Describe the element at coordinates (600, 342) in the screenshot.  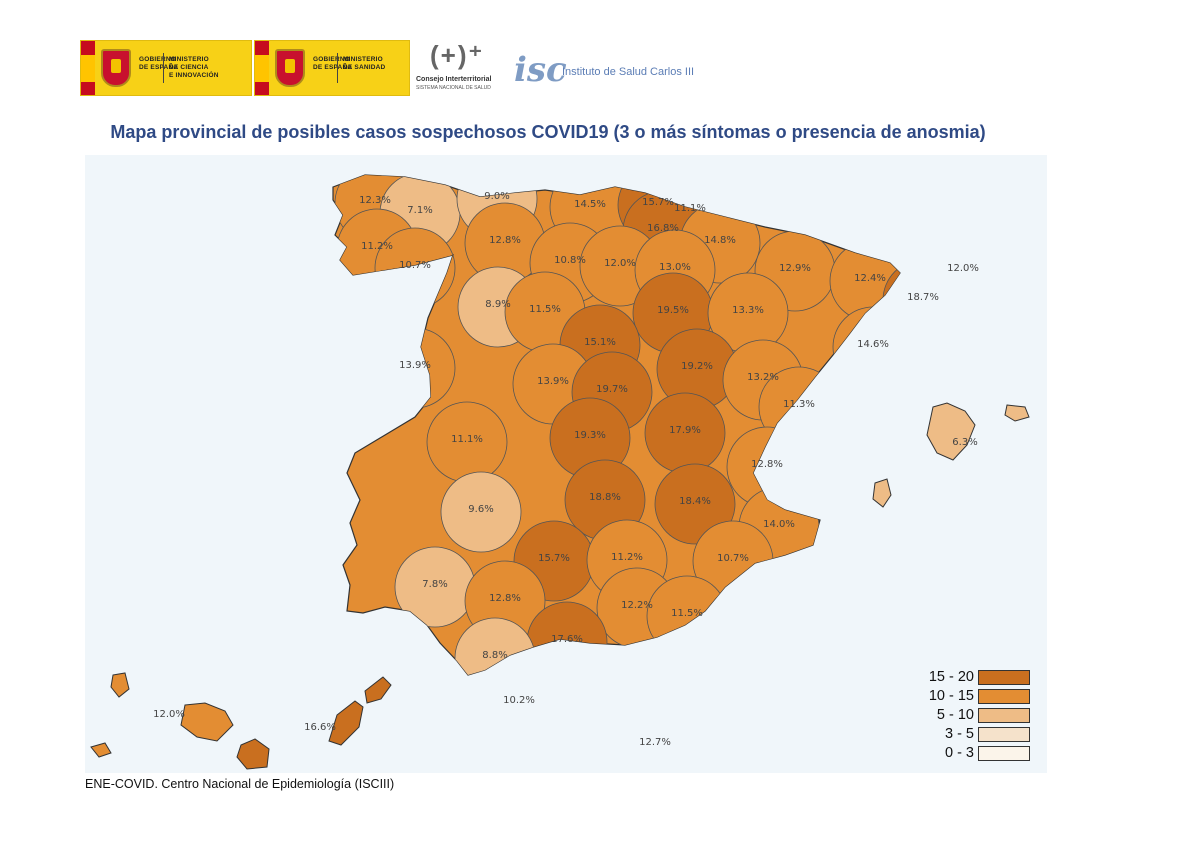
I see `province-value-label: 15.1%` at that location.